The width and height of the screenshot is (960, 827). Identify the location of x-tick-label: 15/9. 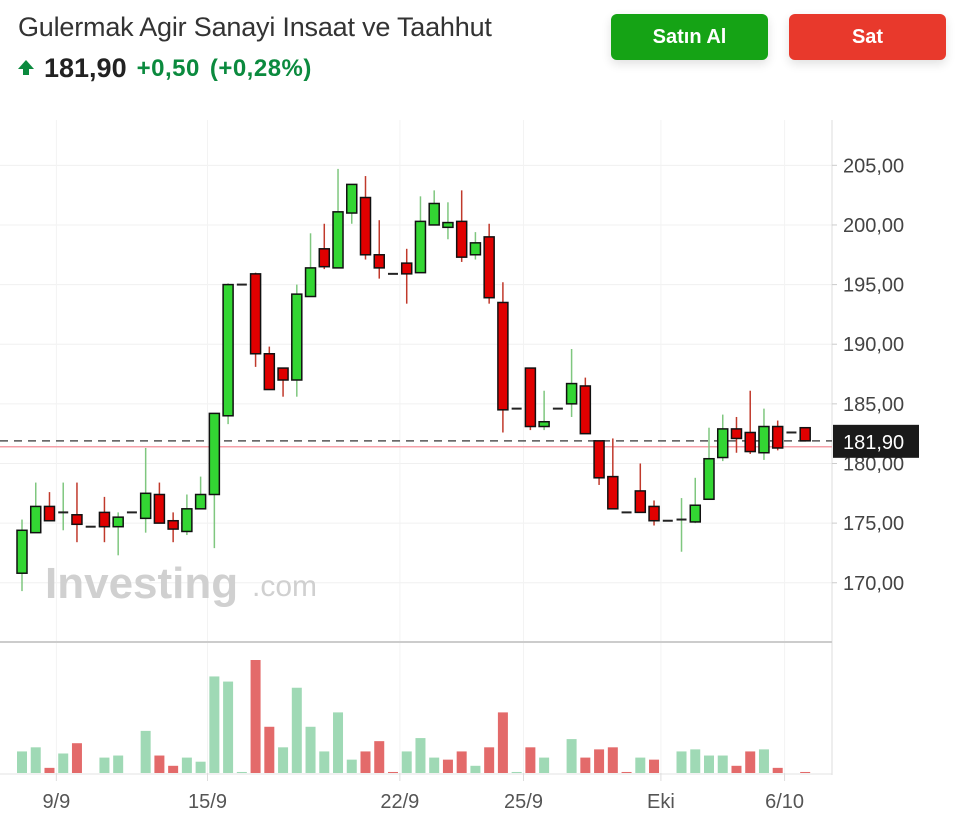
(207, 802).